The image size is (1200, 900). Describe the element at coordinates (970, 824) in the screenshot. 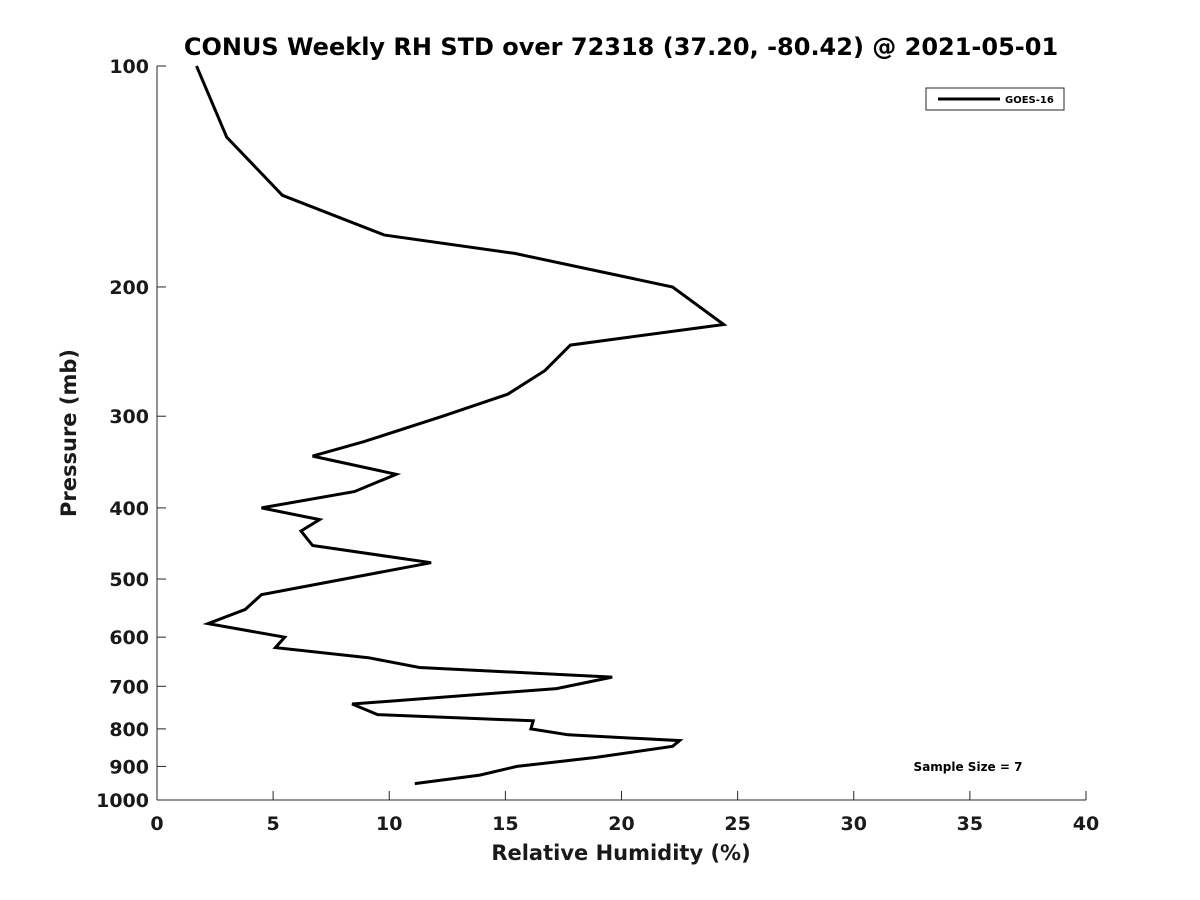

I see `x-tick-label: 35` at that location.